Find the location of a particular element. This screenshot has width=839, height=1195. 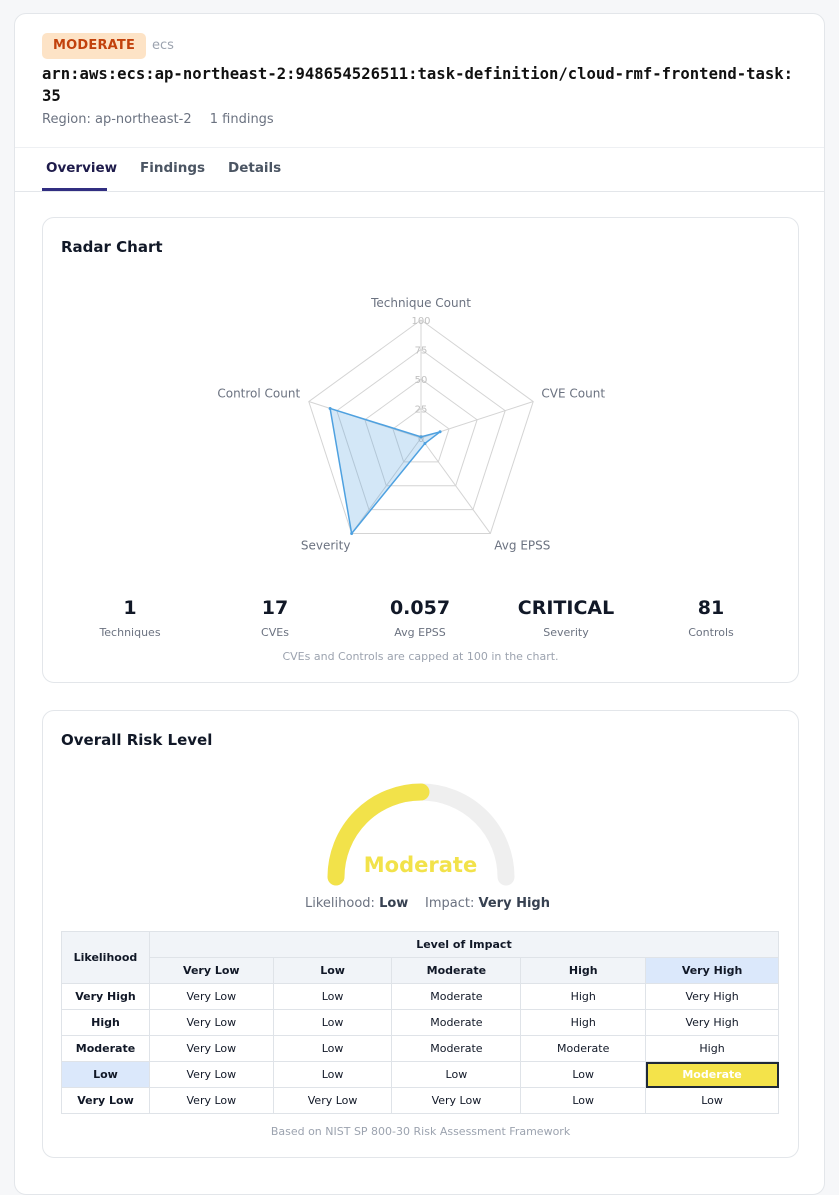

resource-meta: Region: ap-northeast-2 1 findings is located at coordinates (165, 119).